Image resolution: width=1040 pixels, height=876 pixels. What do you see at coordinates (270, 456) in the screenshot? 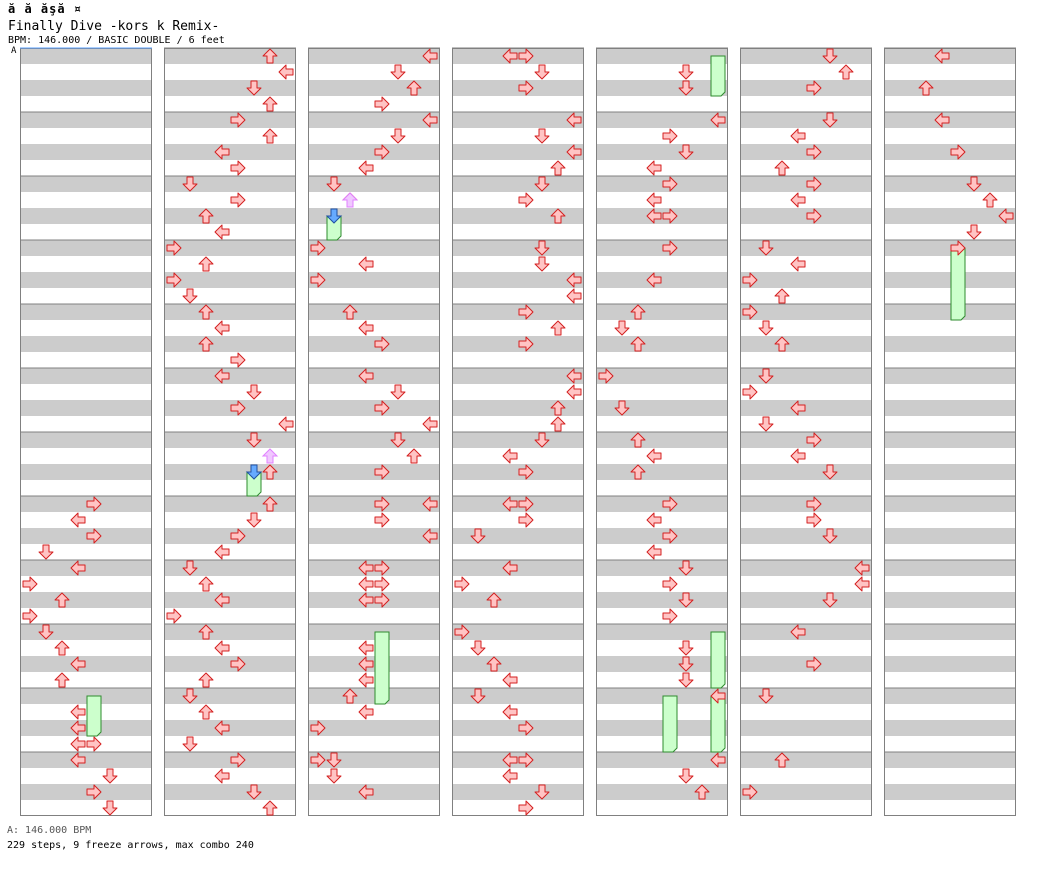
I see `shock-arrow` at bounding box center [270, 456].